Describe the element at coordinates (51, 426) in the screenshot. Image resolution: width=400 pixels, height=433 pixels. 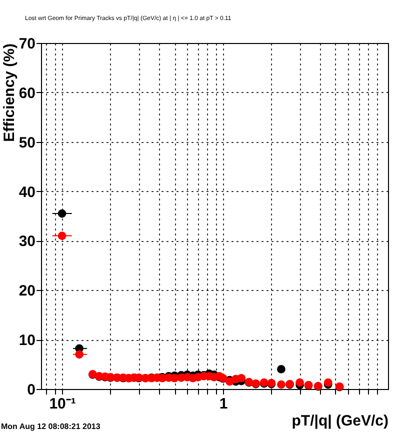
I see `text: Mon Aug 12 08:08:21 2013` at that location.